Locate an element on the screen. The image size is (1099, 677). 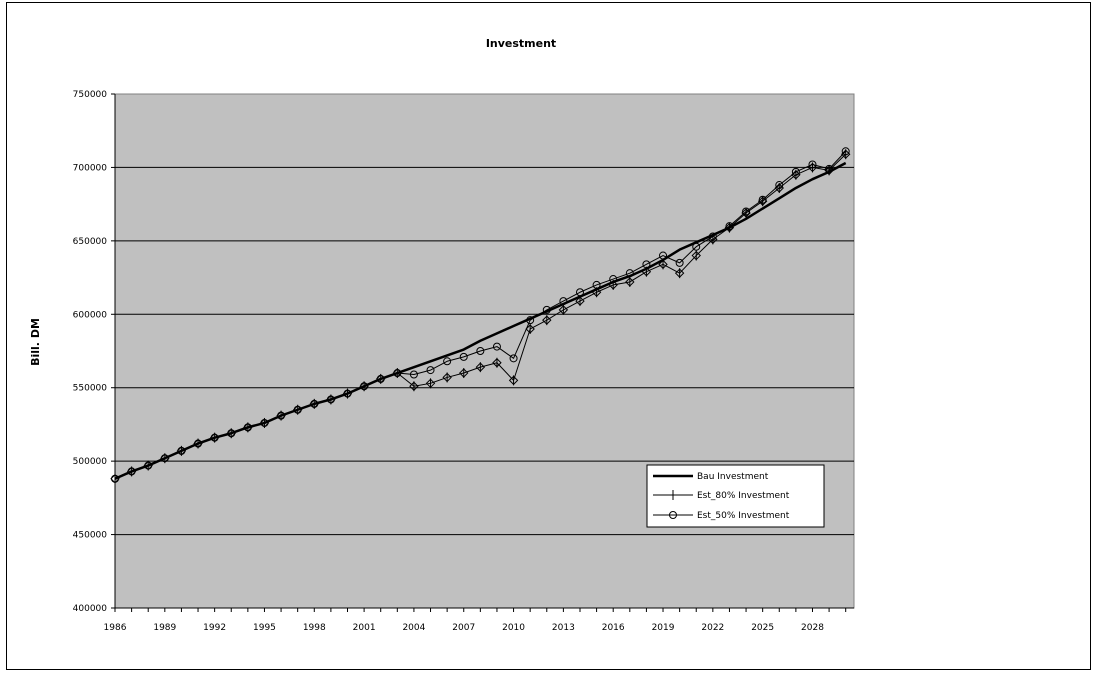
y-tick-label: 600000 is located at coordinates (90, 315).